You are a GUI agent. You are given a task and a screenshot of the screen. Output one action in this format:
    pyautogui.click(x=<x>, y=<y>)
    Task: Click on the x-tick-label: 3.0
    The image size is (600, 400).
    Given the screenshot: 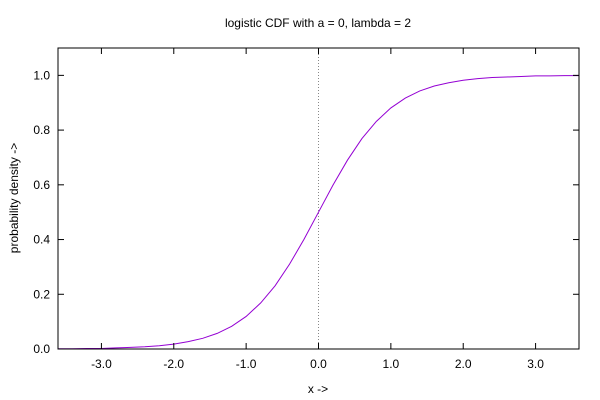 What is the action you would take?
    pyautogui.click(x=535, y=364)
    